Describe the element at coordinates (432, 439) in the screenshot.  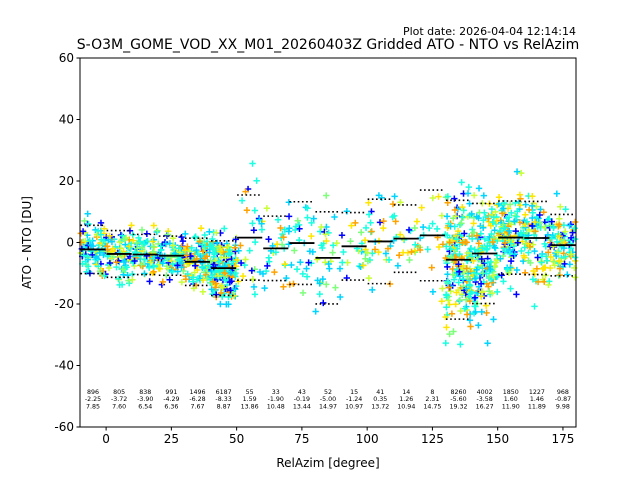
I see `x-tick-label: 125` at that location.